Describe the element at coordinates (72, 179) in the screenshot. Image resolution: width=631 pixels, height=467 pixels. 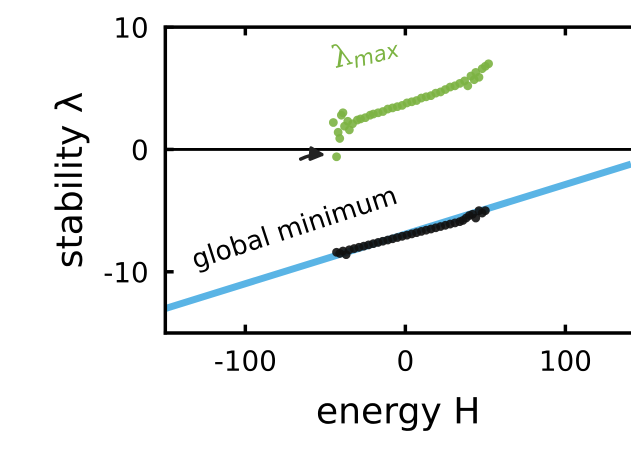
I see `y-axis-title: stability λ` at that location.